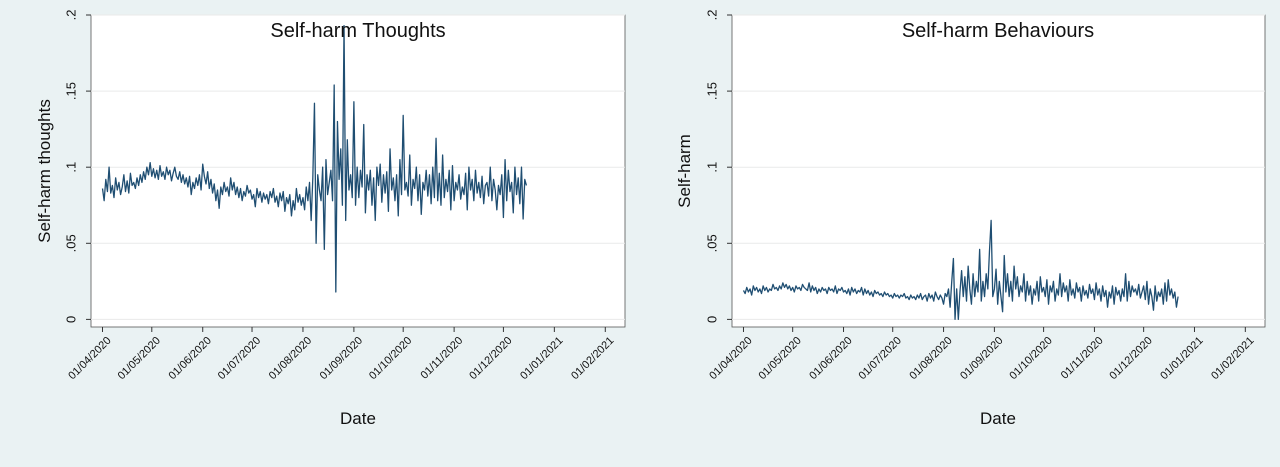 The height and width of the screenshot is (467, 1280). What do you see at coordinates (684, 171) in the screenshot?
I see `y-axis-title: Self-harm` at bounding box center [684, 171].